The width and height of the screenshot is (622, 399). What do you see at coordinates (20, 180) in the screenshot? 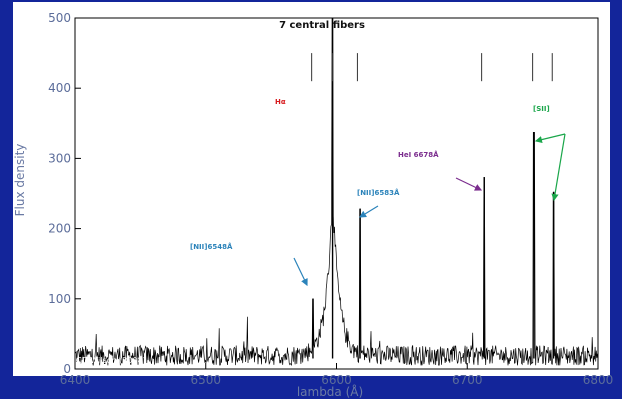
I see `y-axis-label: Flux density` at bounding box center [20, 180].